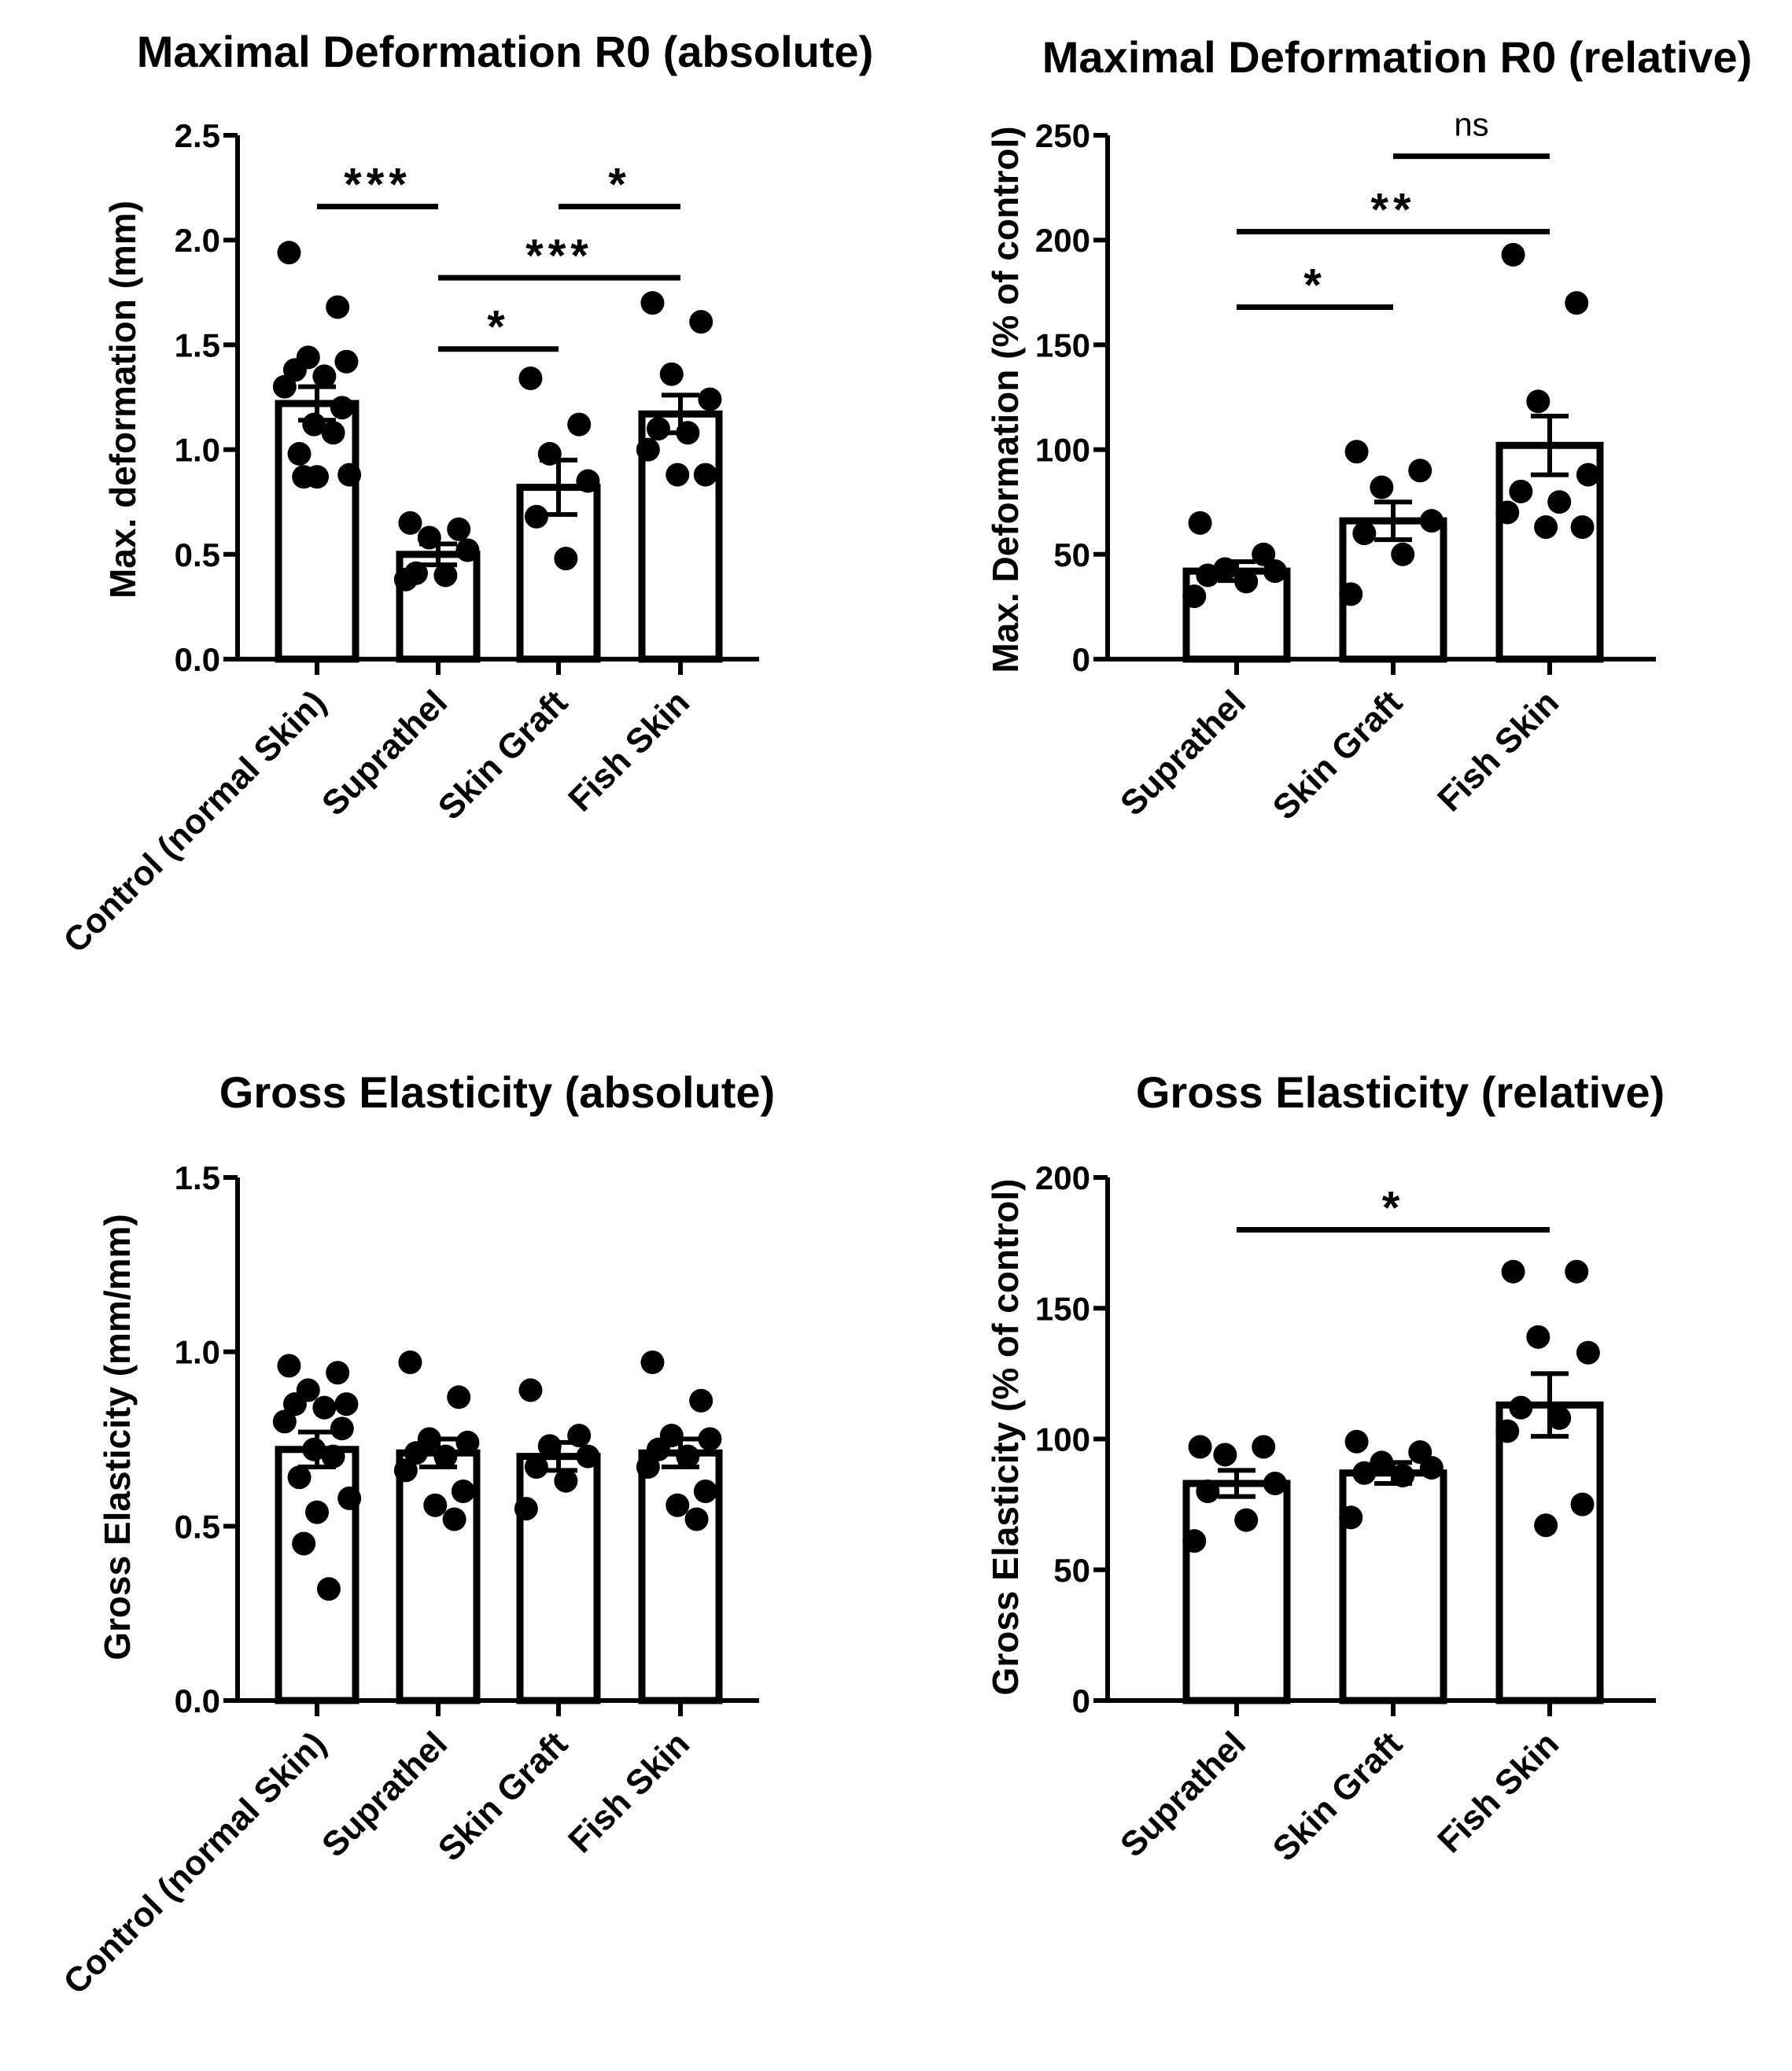  What do you see at coordinates (506, 51) in the screenshot?
I see `chart-title: Maximal Deformation R0 (absolute)` at bounding box center [506, 51].